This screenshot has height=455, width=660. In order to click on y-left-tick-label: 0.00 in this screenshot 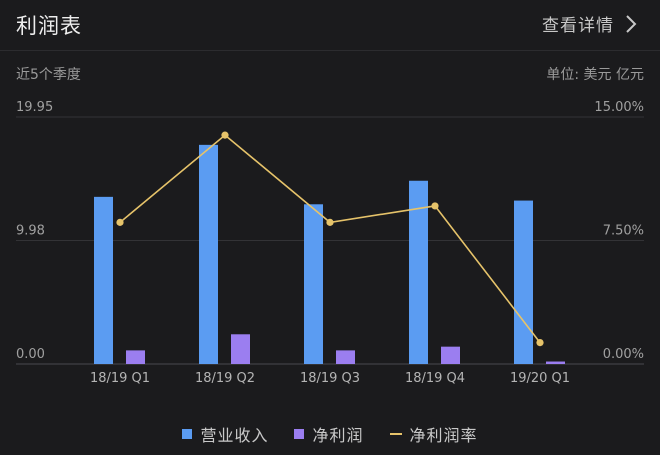, I will do `click(30, 354)`.